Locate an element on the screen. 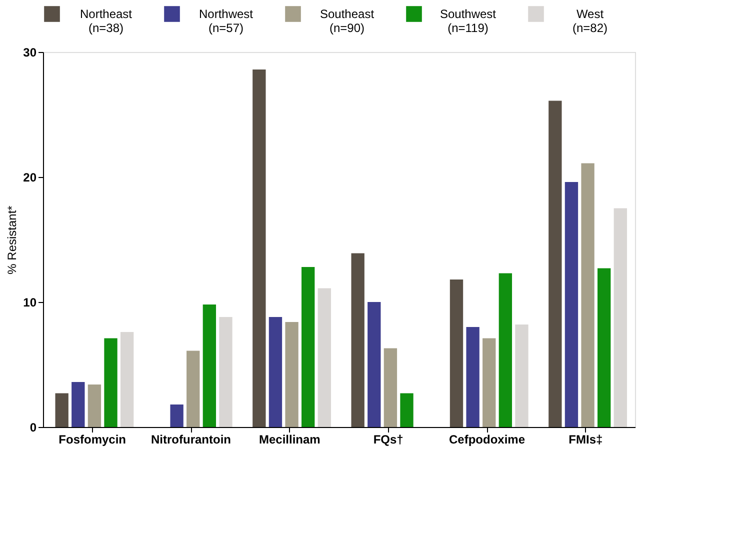 The width and height of the screenshot is (731, 550). x-tick-label: FMIs‡ is located at coordinates (585, 439).